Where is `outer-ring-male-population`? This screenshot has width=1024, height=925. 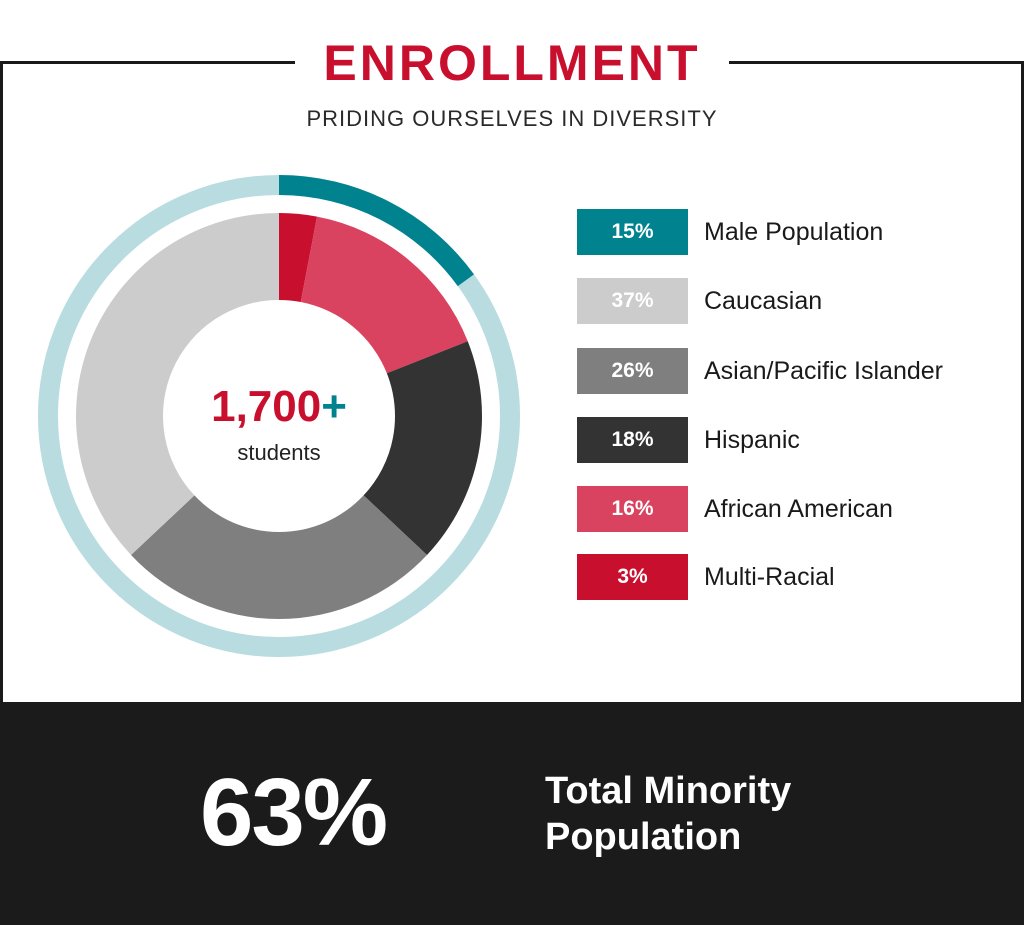
outer-ring-male-population is located at coordinates (376, 231).